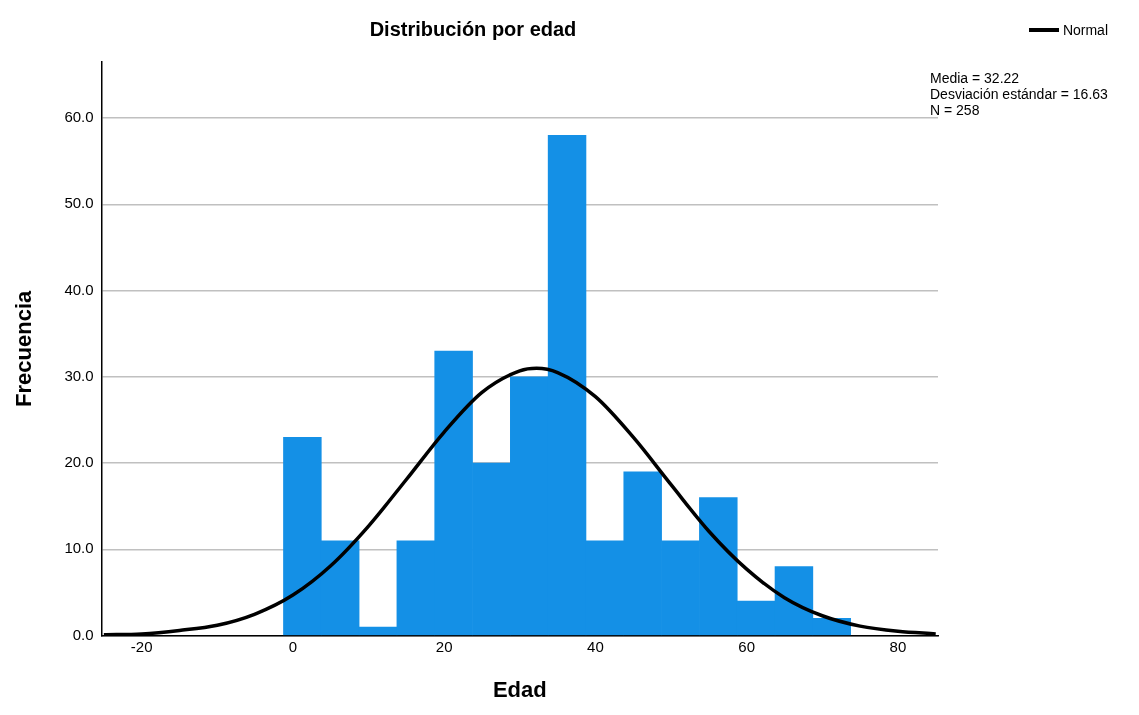 The height and width of the screenshot is (715, 1139). I want to click on x-tick-label: 40, so click(595, 646).